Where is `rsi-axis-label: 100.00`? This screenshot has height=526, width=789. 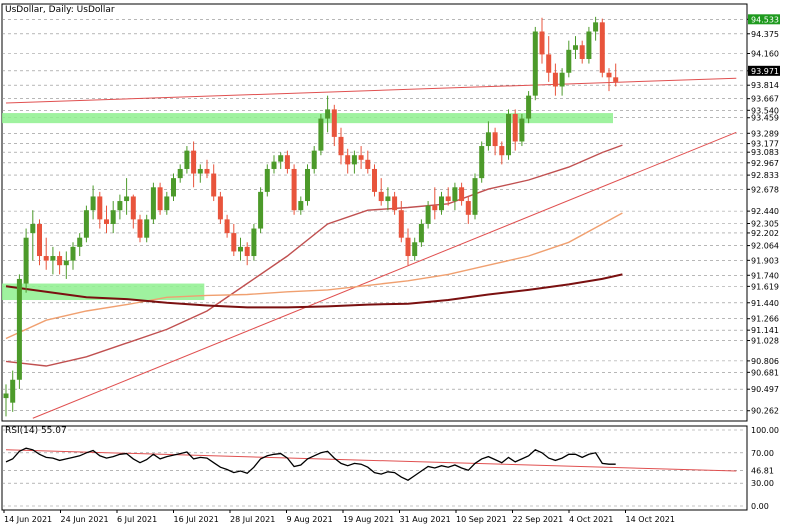 rsi-axis-label: 100.00 is located at coordinates (765, 430).